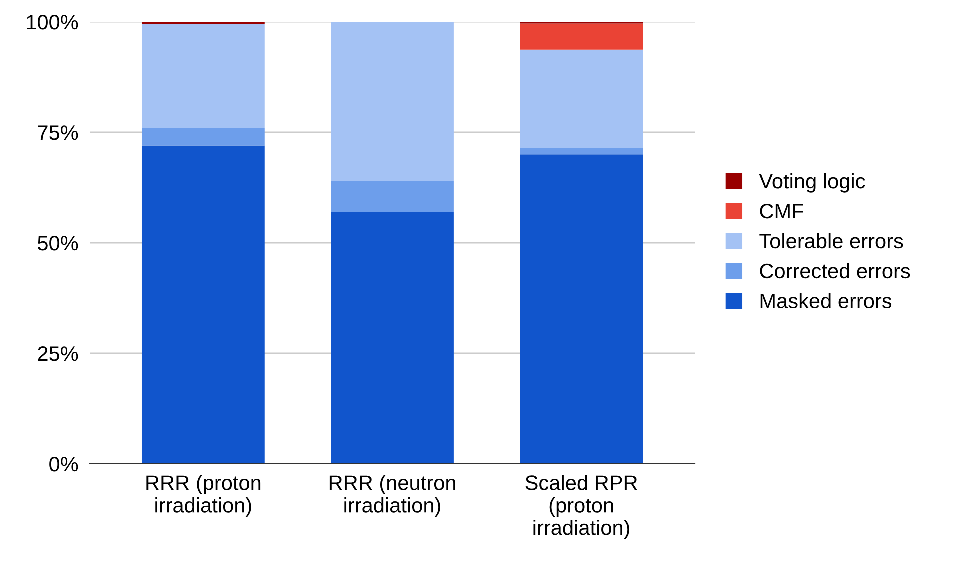 The height and width of the screenshot is (572, 963). Describe the element at coordinates (58, 133) in the screenshot. I see `y-tick-label: 75%` at that location.